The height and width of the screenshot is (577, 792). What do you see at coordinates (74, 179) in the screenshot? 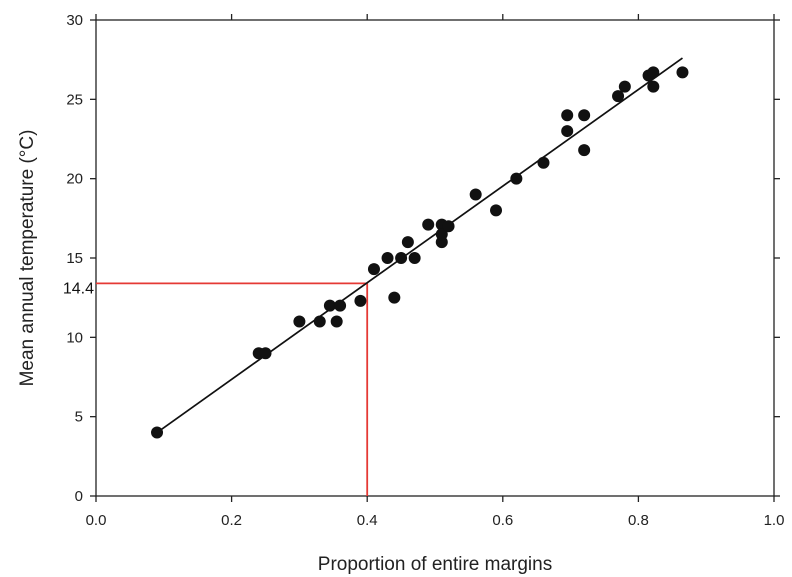
I see `y-tick-label: 20` at bounding box center [74, 179].